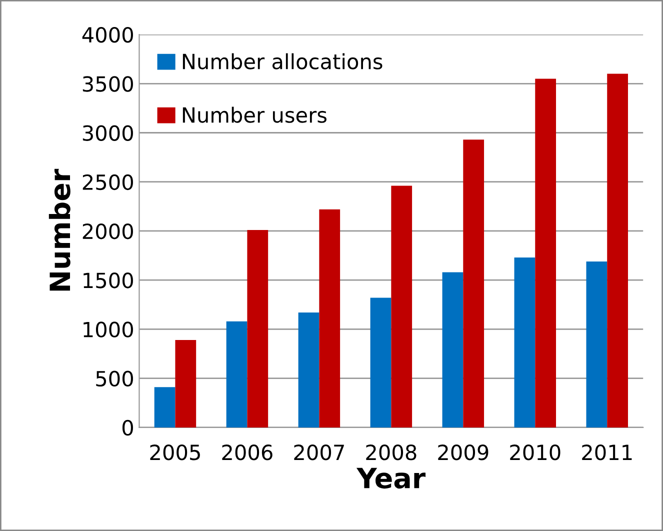  What do you see at coordinates (107, 34) in the screenshot?
I see `y-tick-label: 4000` at bounding box center [107, 34].